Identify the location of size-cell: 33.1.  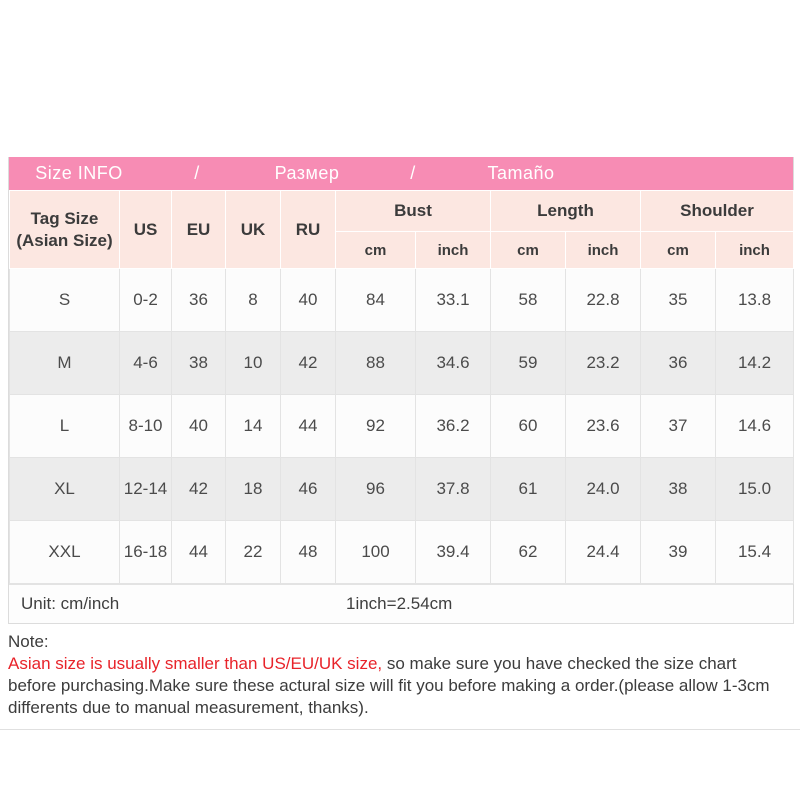
(453, 300).